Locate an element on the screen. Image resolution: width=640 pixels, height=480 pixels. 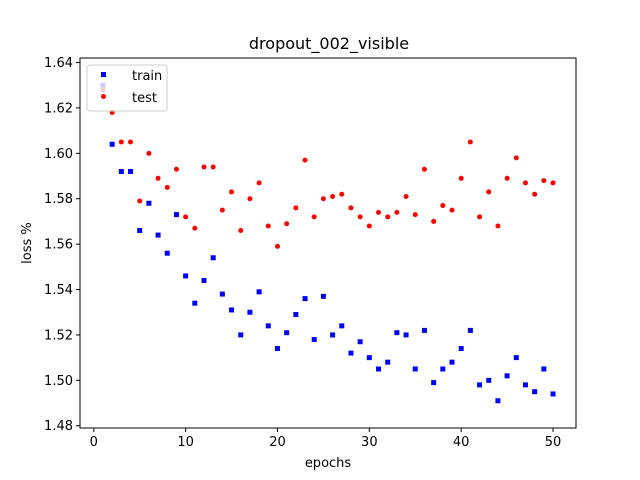
chart-title: dropout_002_visible is located at coordinates (329, 44).